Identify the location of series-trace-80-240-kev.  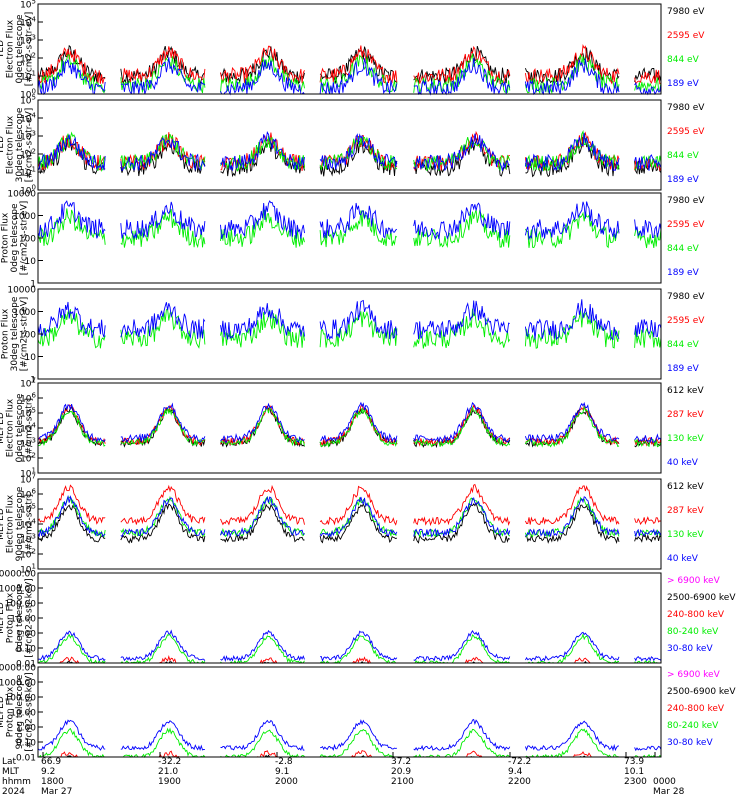
(349, 648).